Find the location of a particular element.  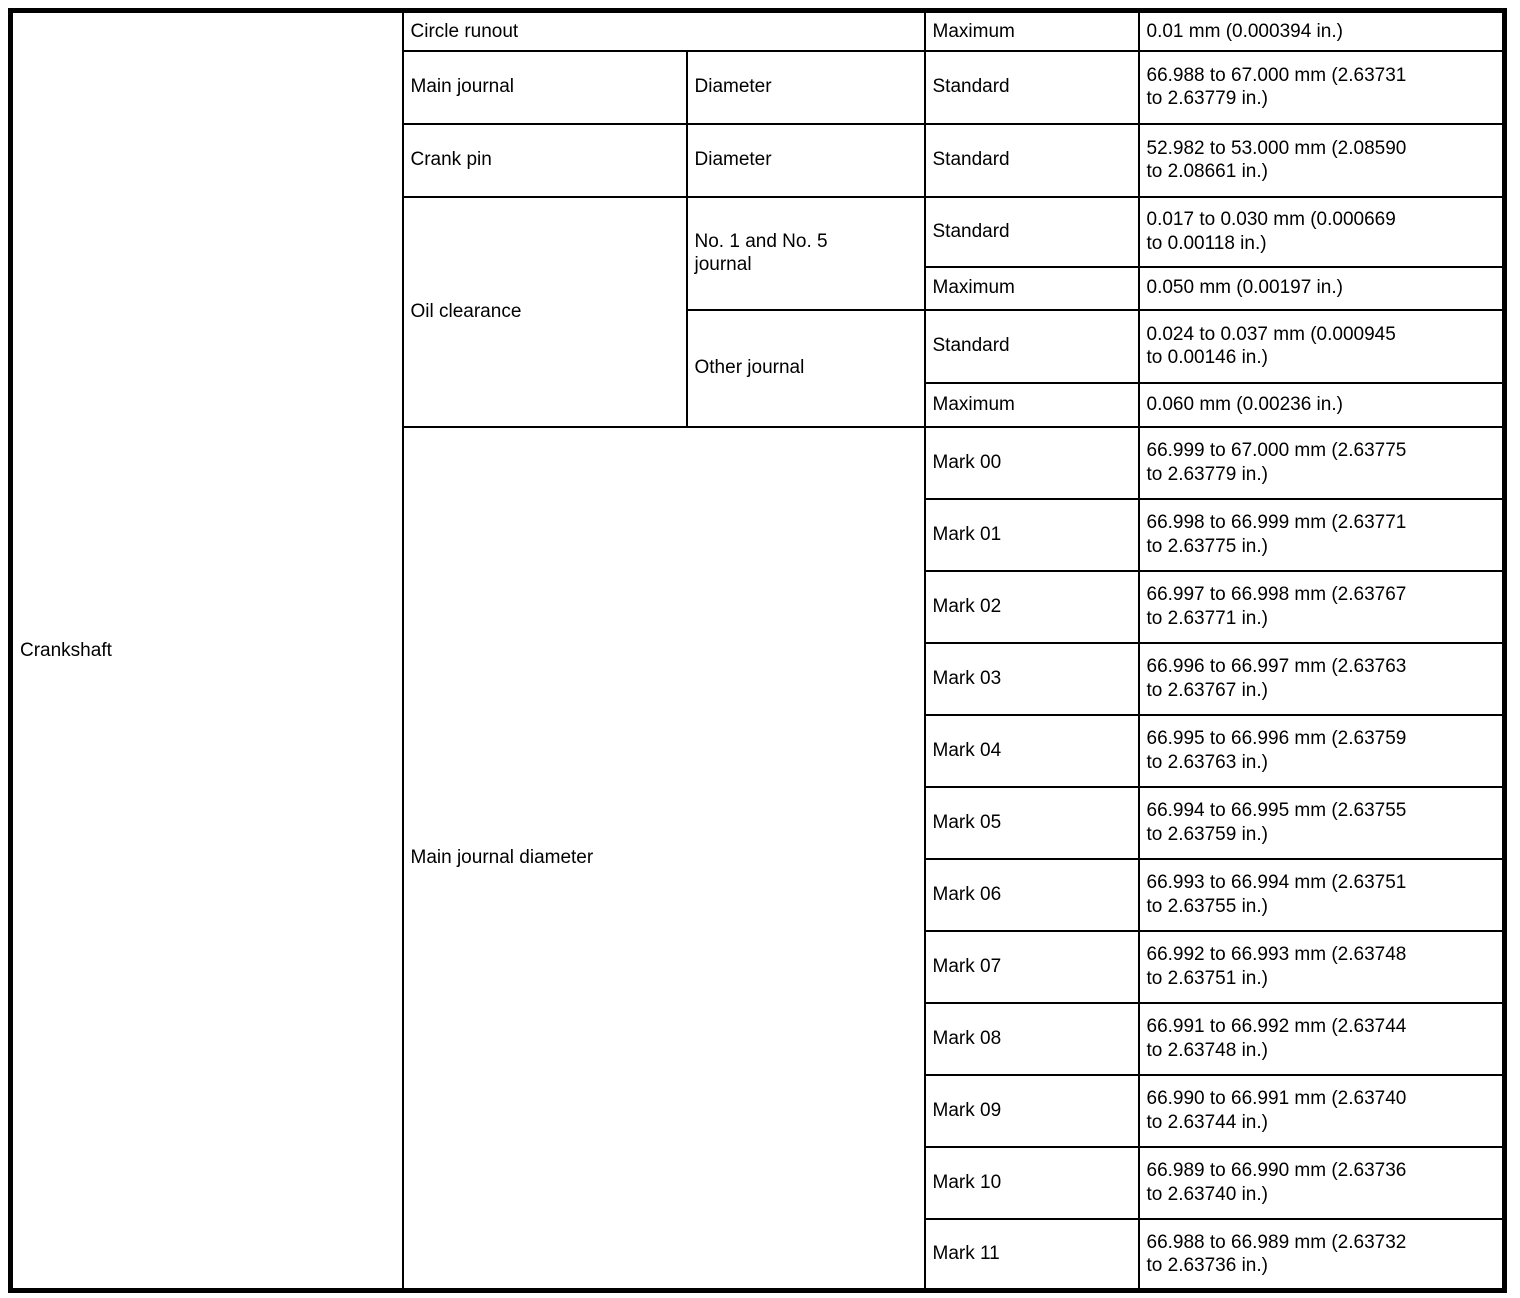

spec-type-cell: Mark 06 is located at coordinates (1031, 894).